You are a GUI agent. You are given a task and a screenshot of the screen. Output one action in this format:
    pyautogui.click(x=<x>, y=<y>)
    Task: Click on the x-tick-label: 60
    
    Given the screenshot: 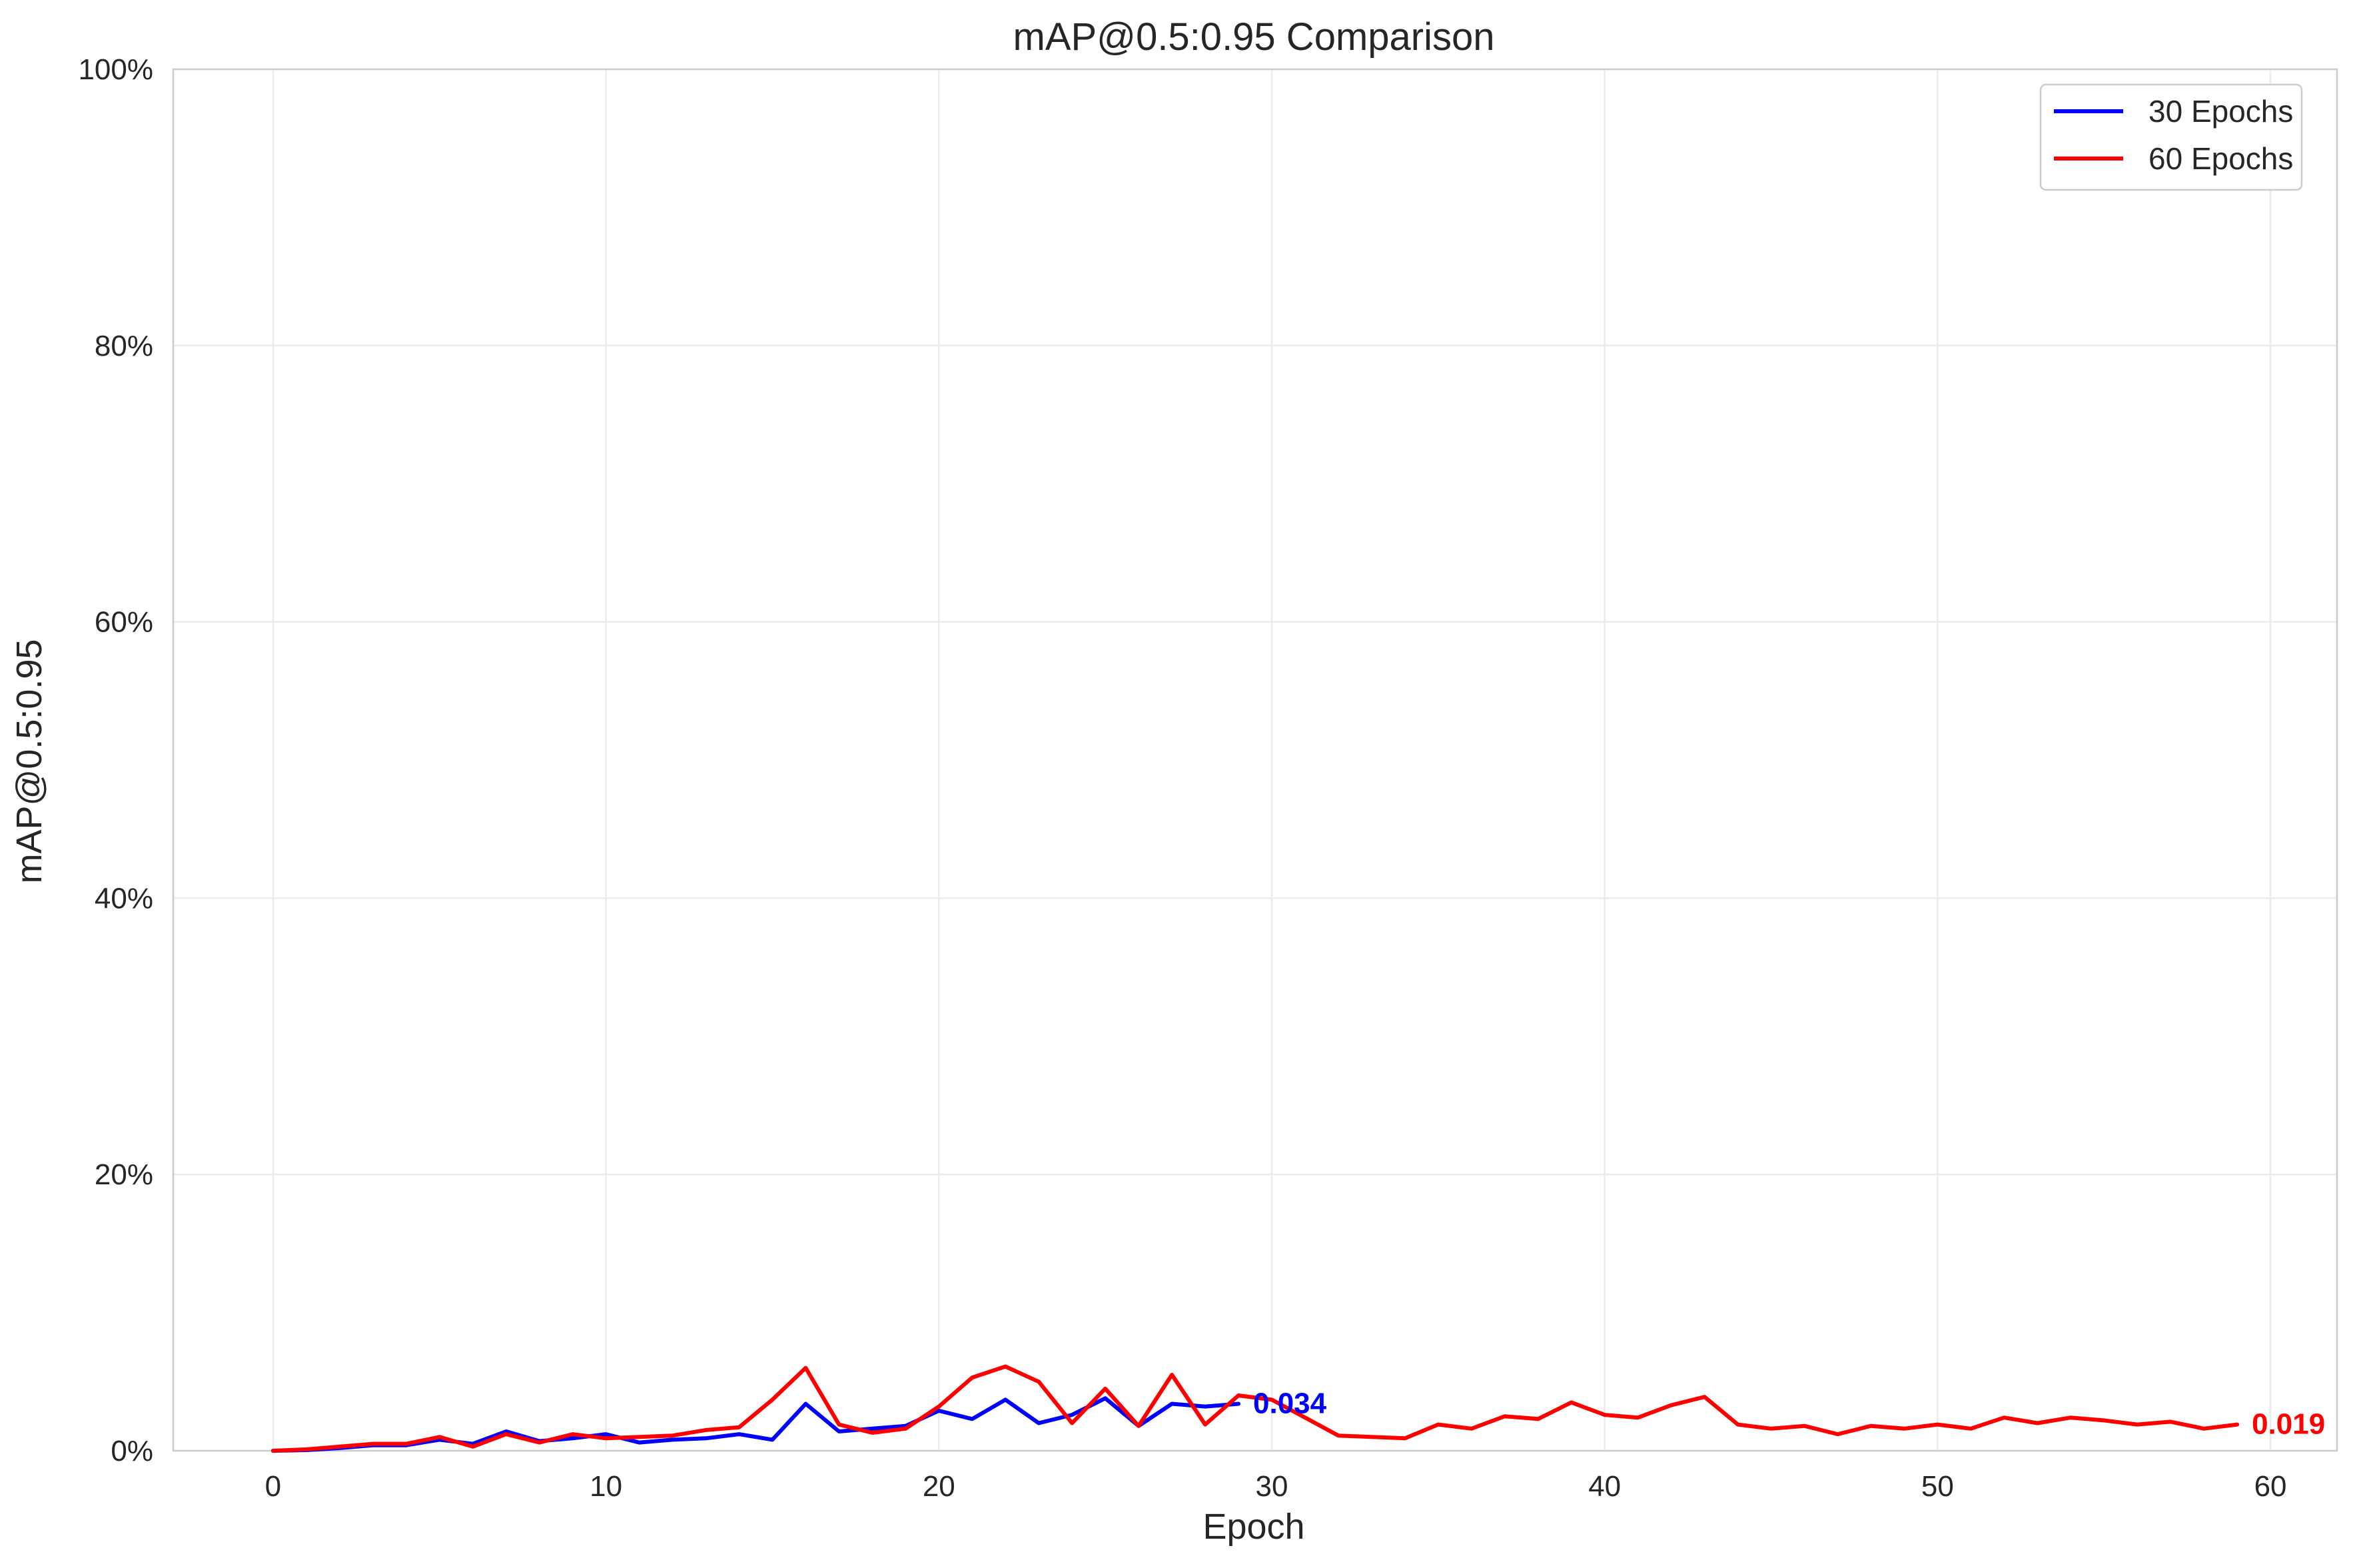 What is the action you would take?
    pyautogui.click(x=2271, y=1486)
    